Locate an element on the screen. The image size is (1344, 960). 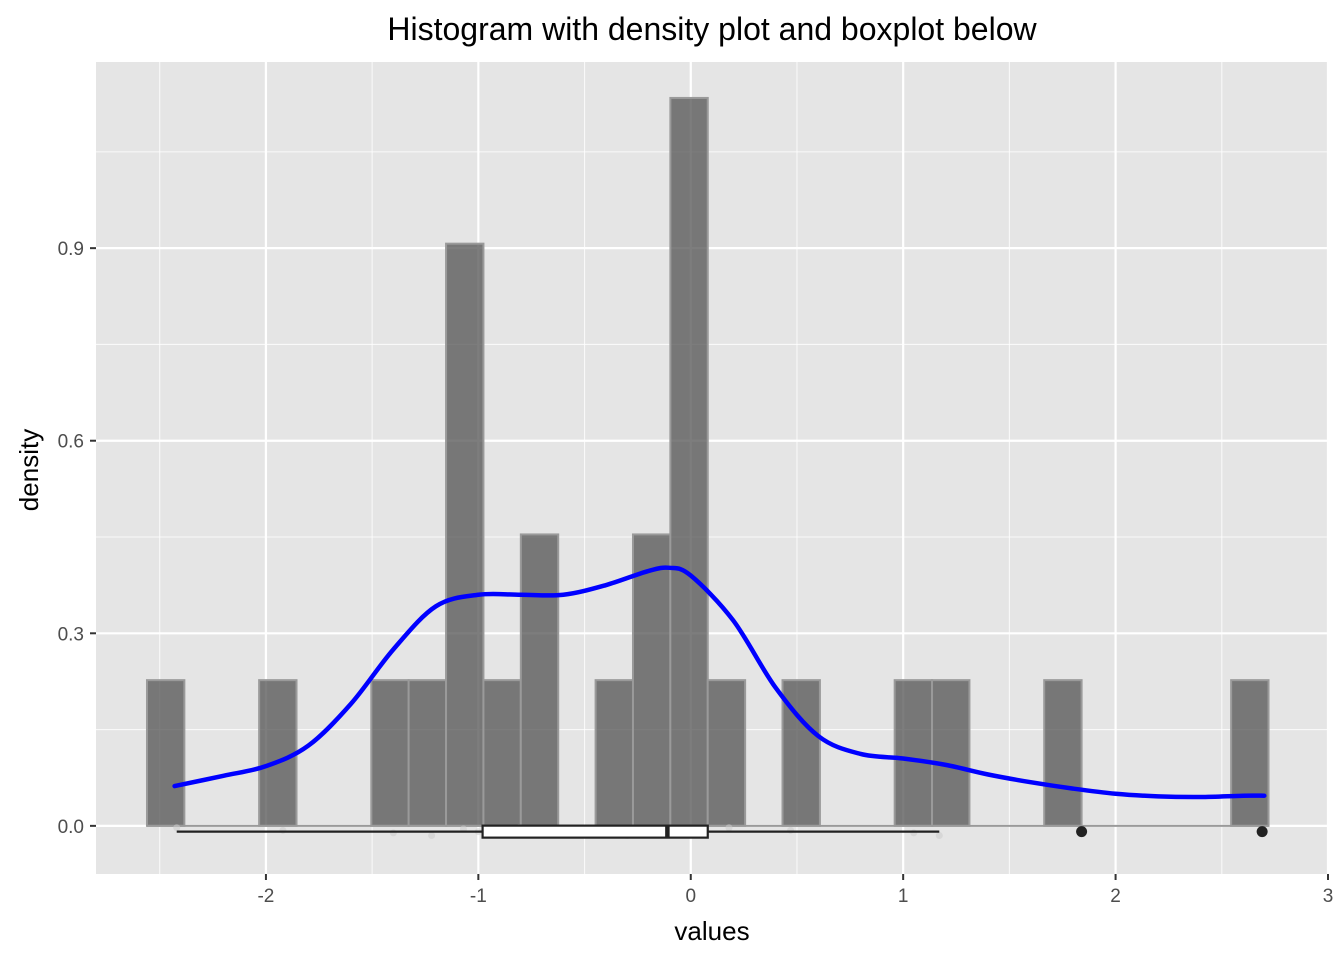
x-tick-label: 1 is located at coordinates (903, 896).